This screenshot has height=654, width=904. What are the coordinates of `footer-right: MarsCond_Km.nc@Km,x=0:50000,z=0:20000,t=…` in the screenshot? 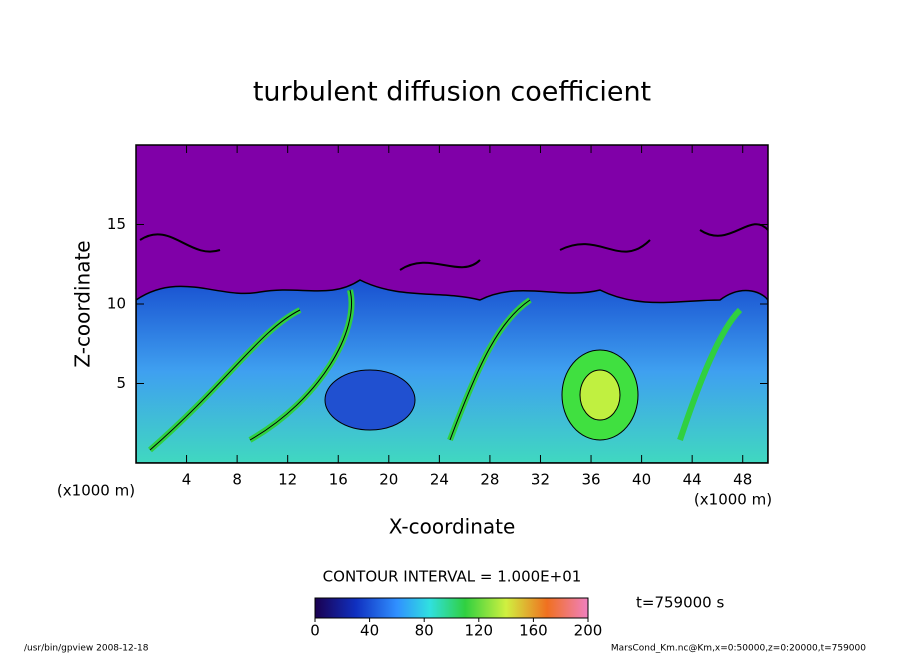 It's located at (738, 649).